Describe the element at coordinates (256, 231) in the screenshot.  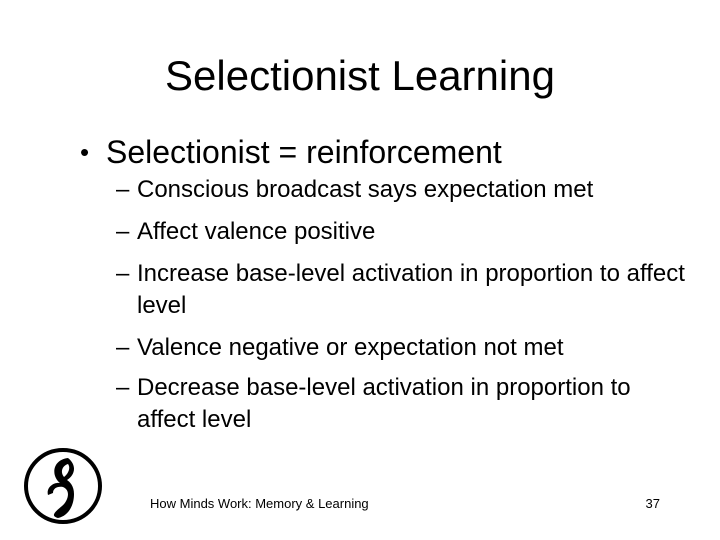
I see `sub-bullet-text: Affect valence positive` at that location.